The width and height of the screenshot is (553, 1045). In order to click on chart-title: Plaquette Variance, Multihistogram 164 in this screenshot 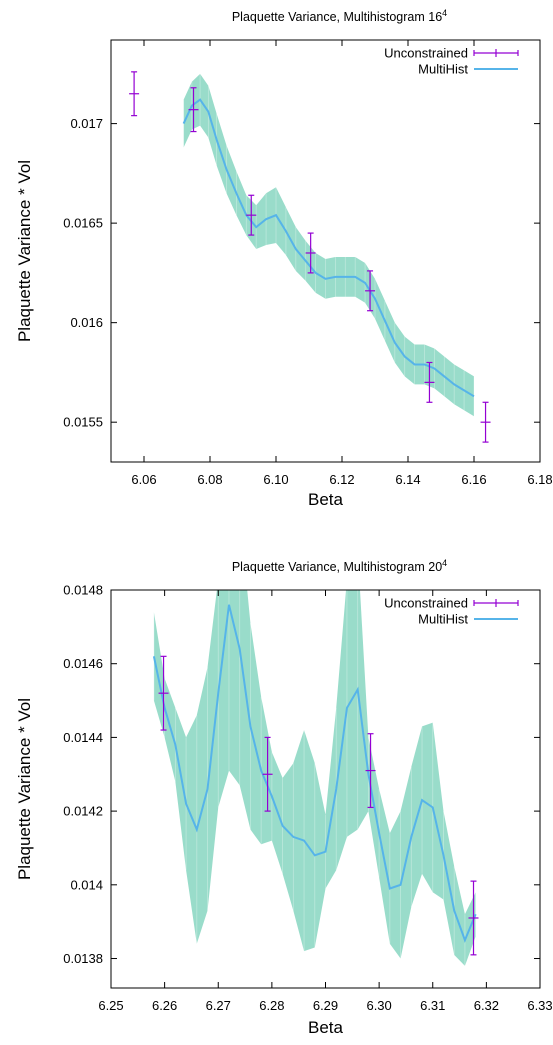, I will do `click(339, 16)`.